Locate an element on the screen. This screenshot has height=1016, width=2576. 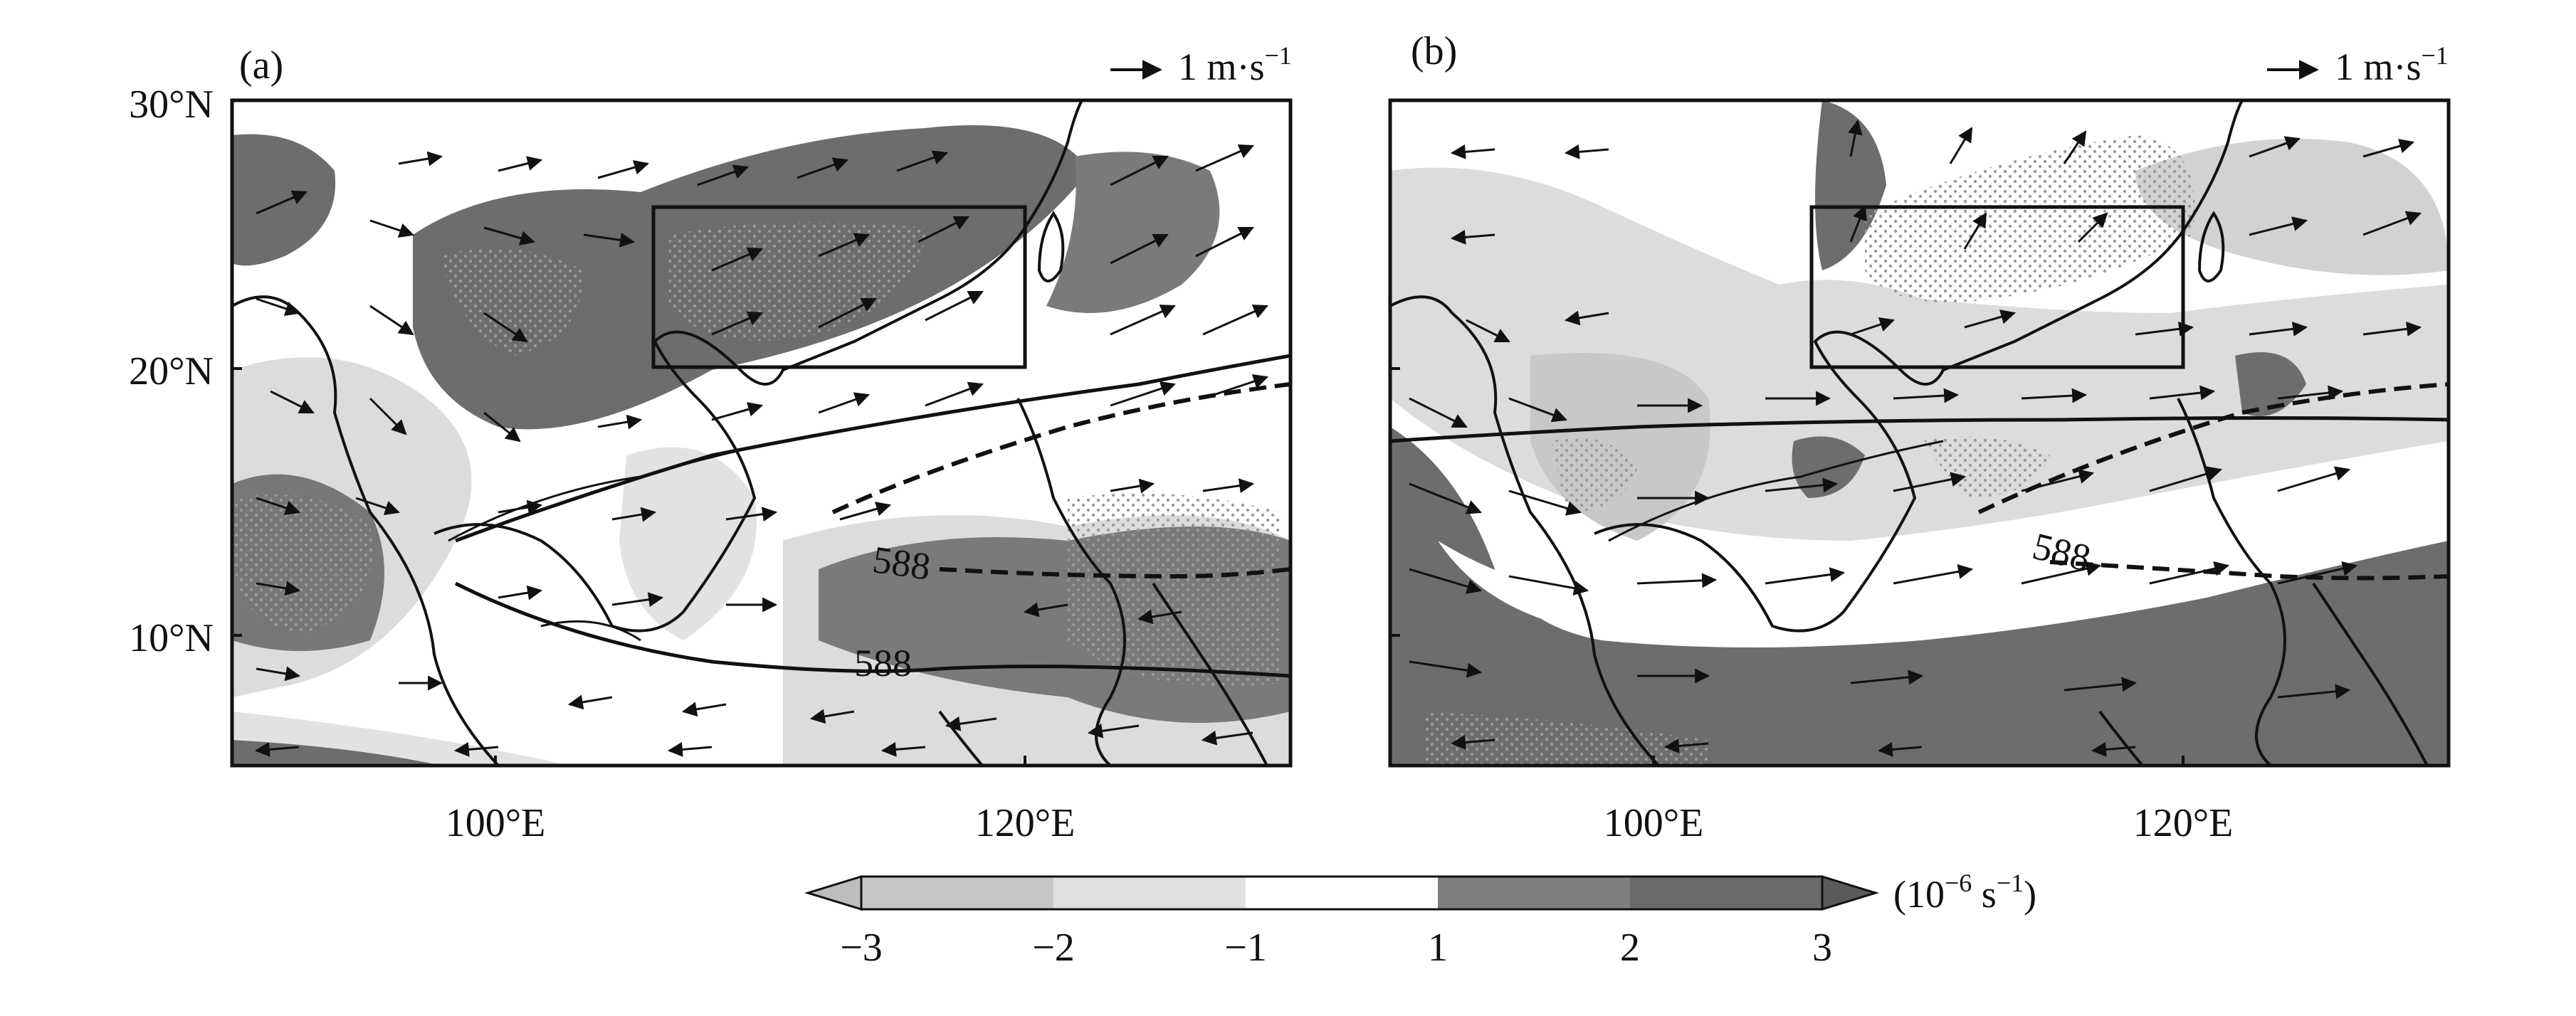
panel-b-reference-vector: 1 m·s−1 is located at coordinates (2358, 64).